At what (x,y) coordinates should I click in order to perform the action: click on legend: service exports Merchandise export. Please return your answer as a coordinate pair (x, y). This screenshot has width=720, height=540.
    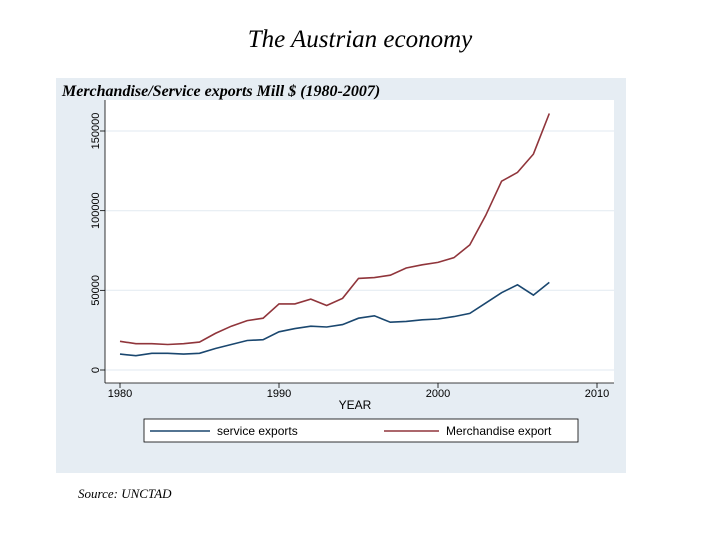
    Looking at the image, I should click on (361, 430).